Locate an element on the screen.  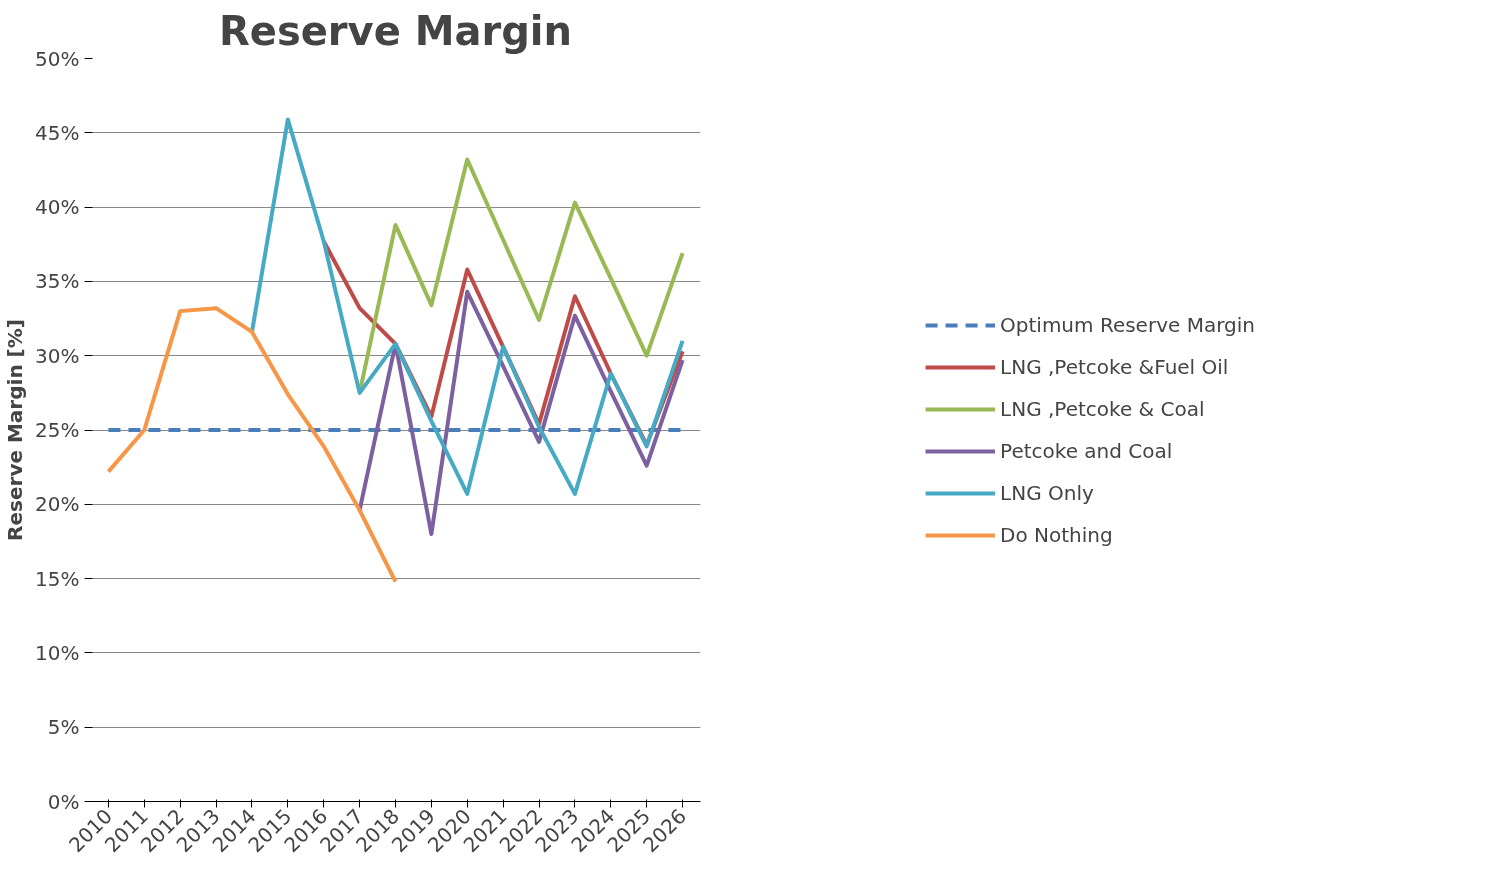
y-tick-label: 0% is located at coordinates (63, 801).